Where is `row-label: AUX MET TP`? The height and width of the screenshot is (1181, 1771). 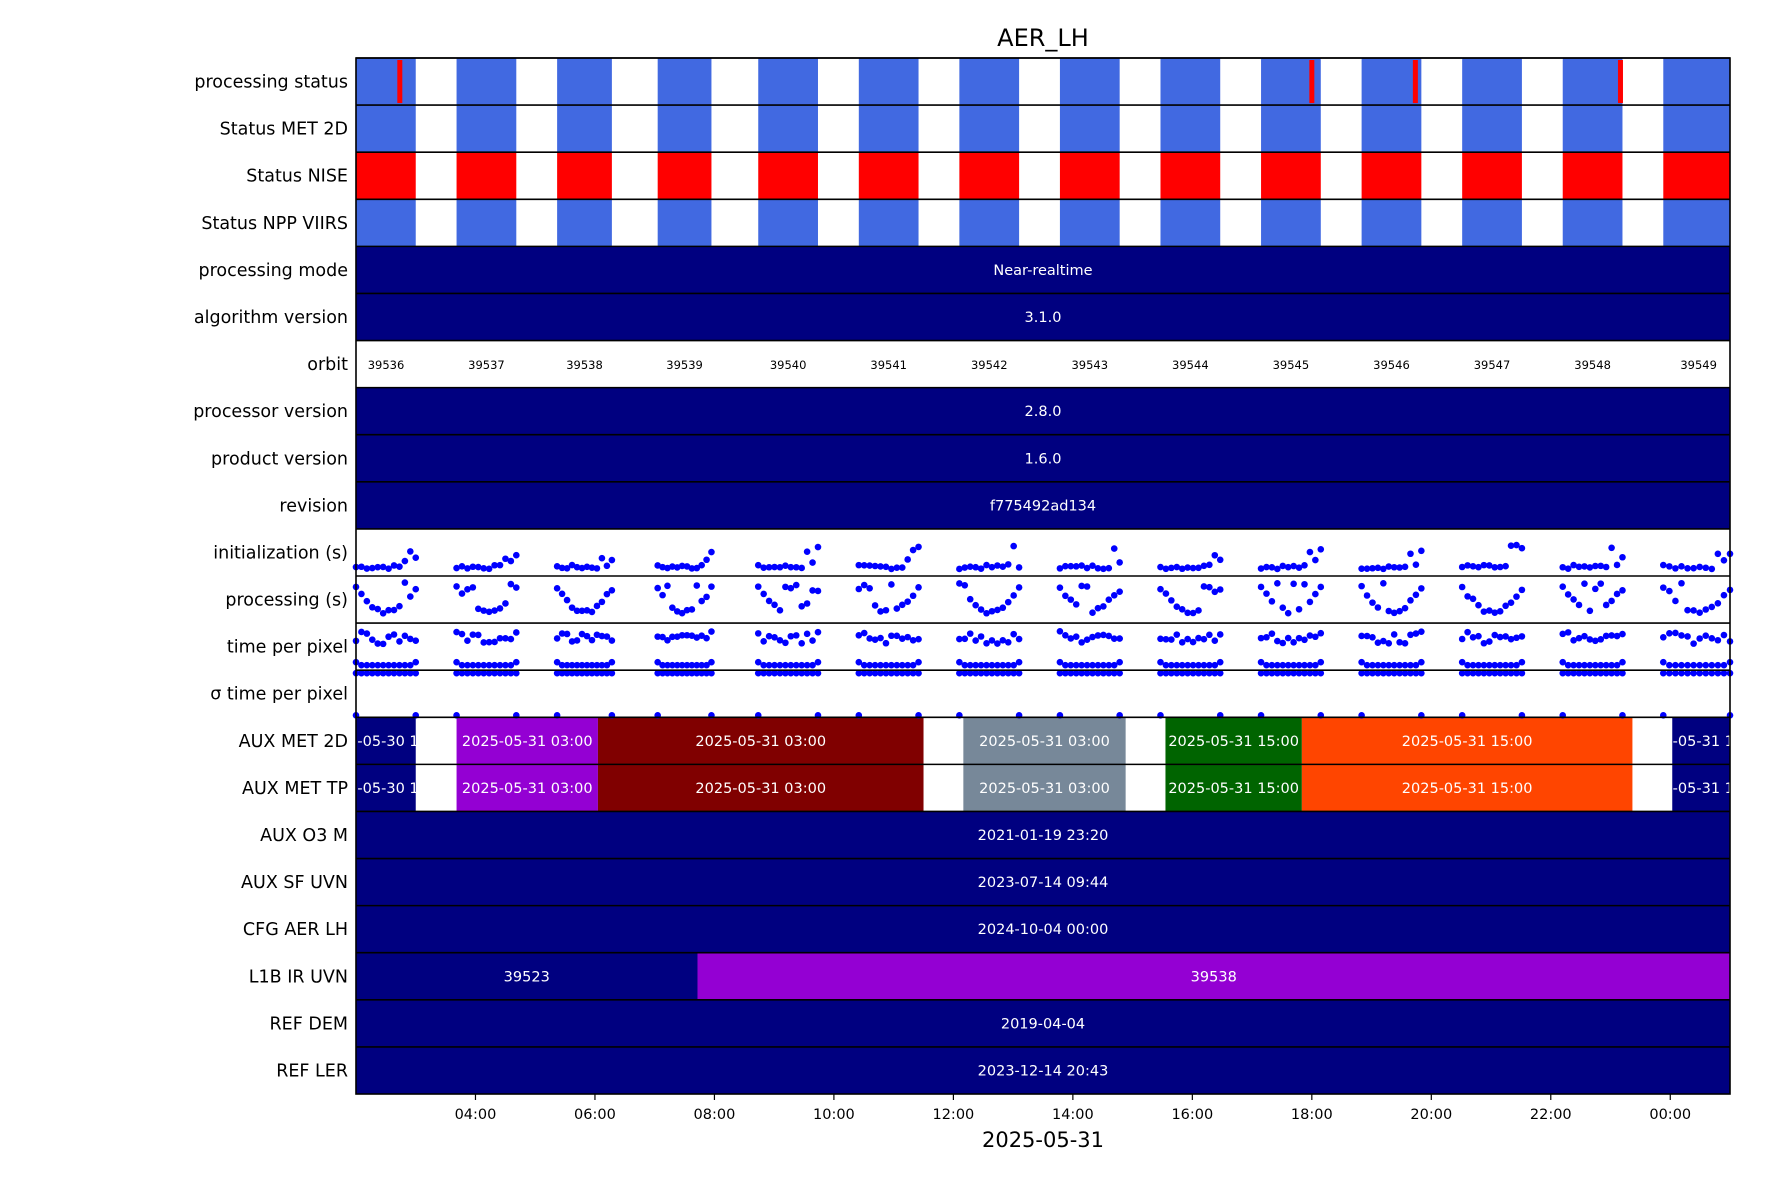
row-label: AUX MET TP is located at coordinates (295, 789).